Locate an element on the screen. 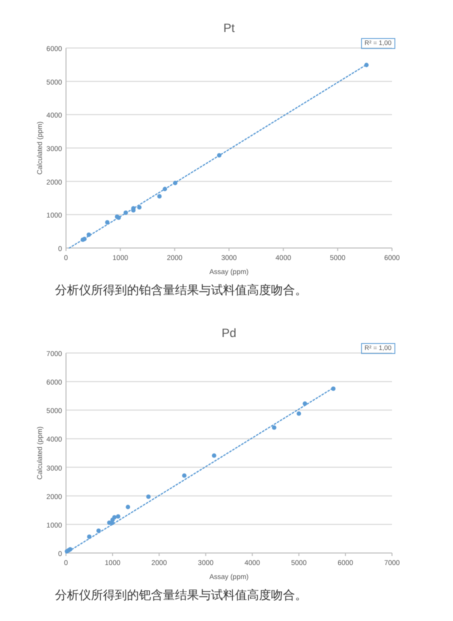 This screenshot has height=621, width=453. chart-title: Pt is located at coordinates (229, 28).